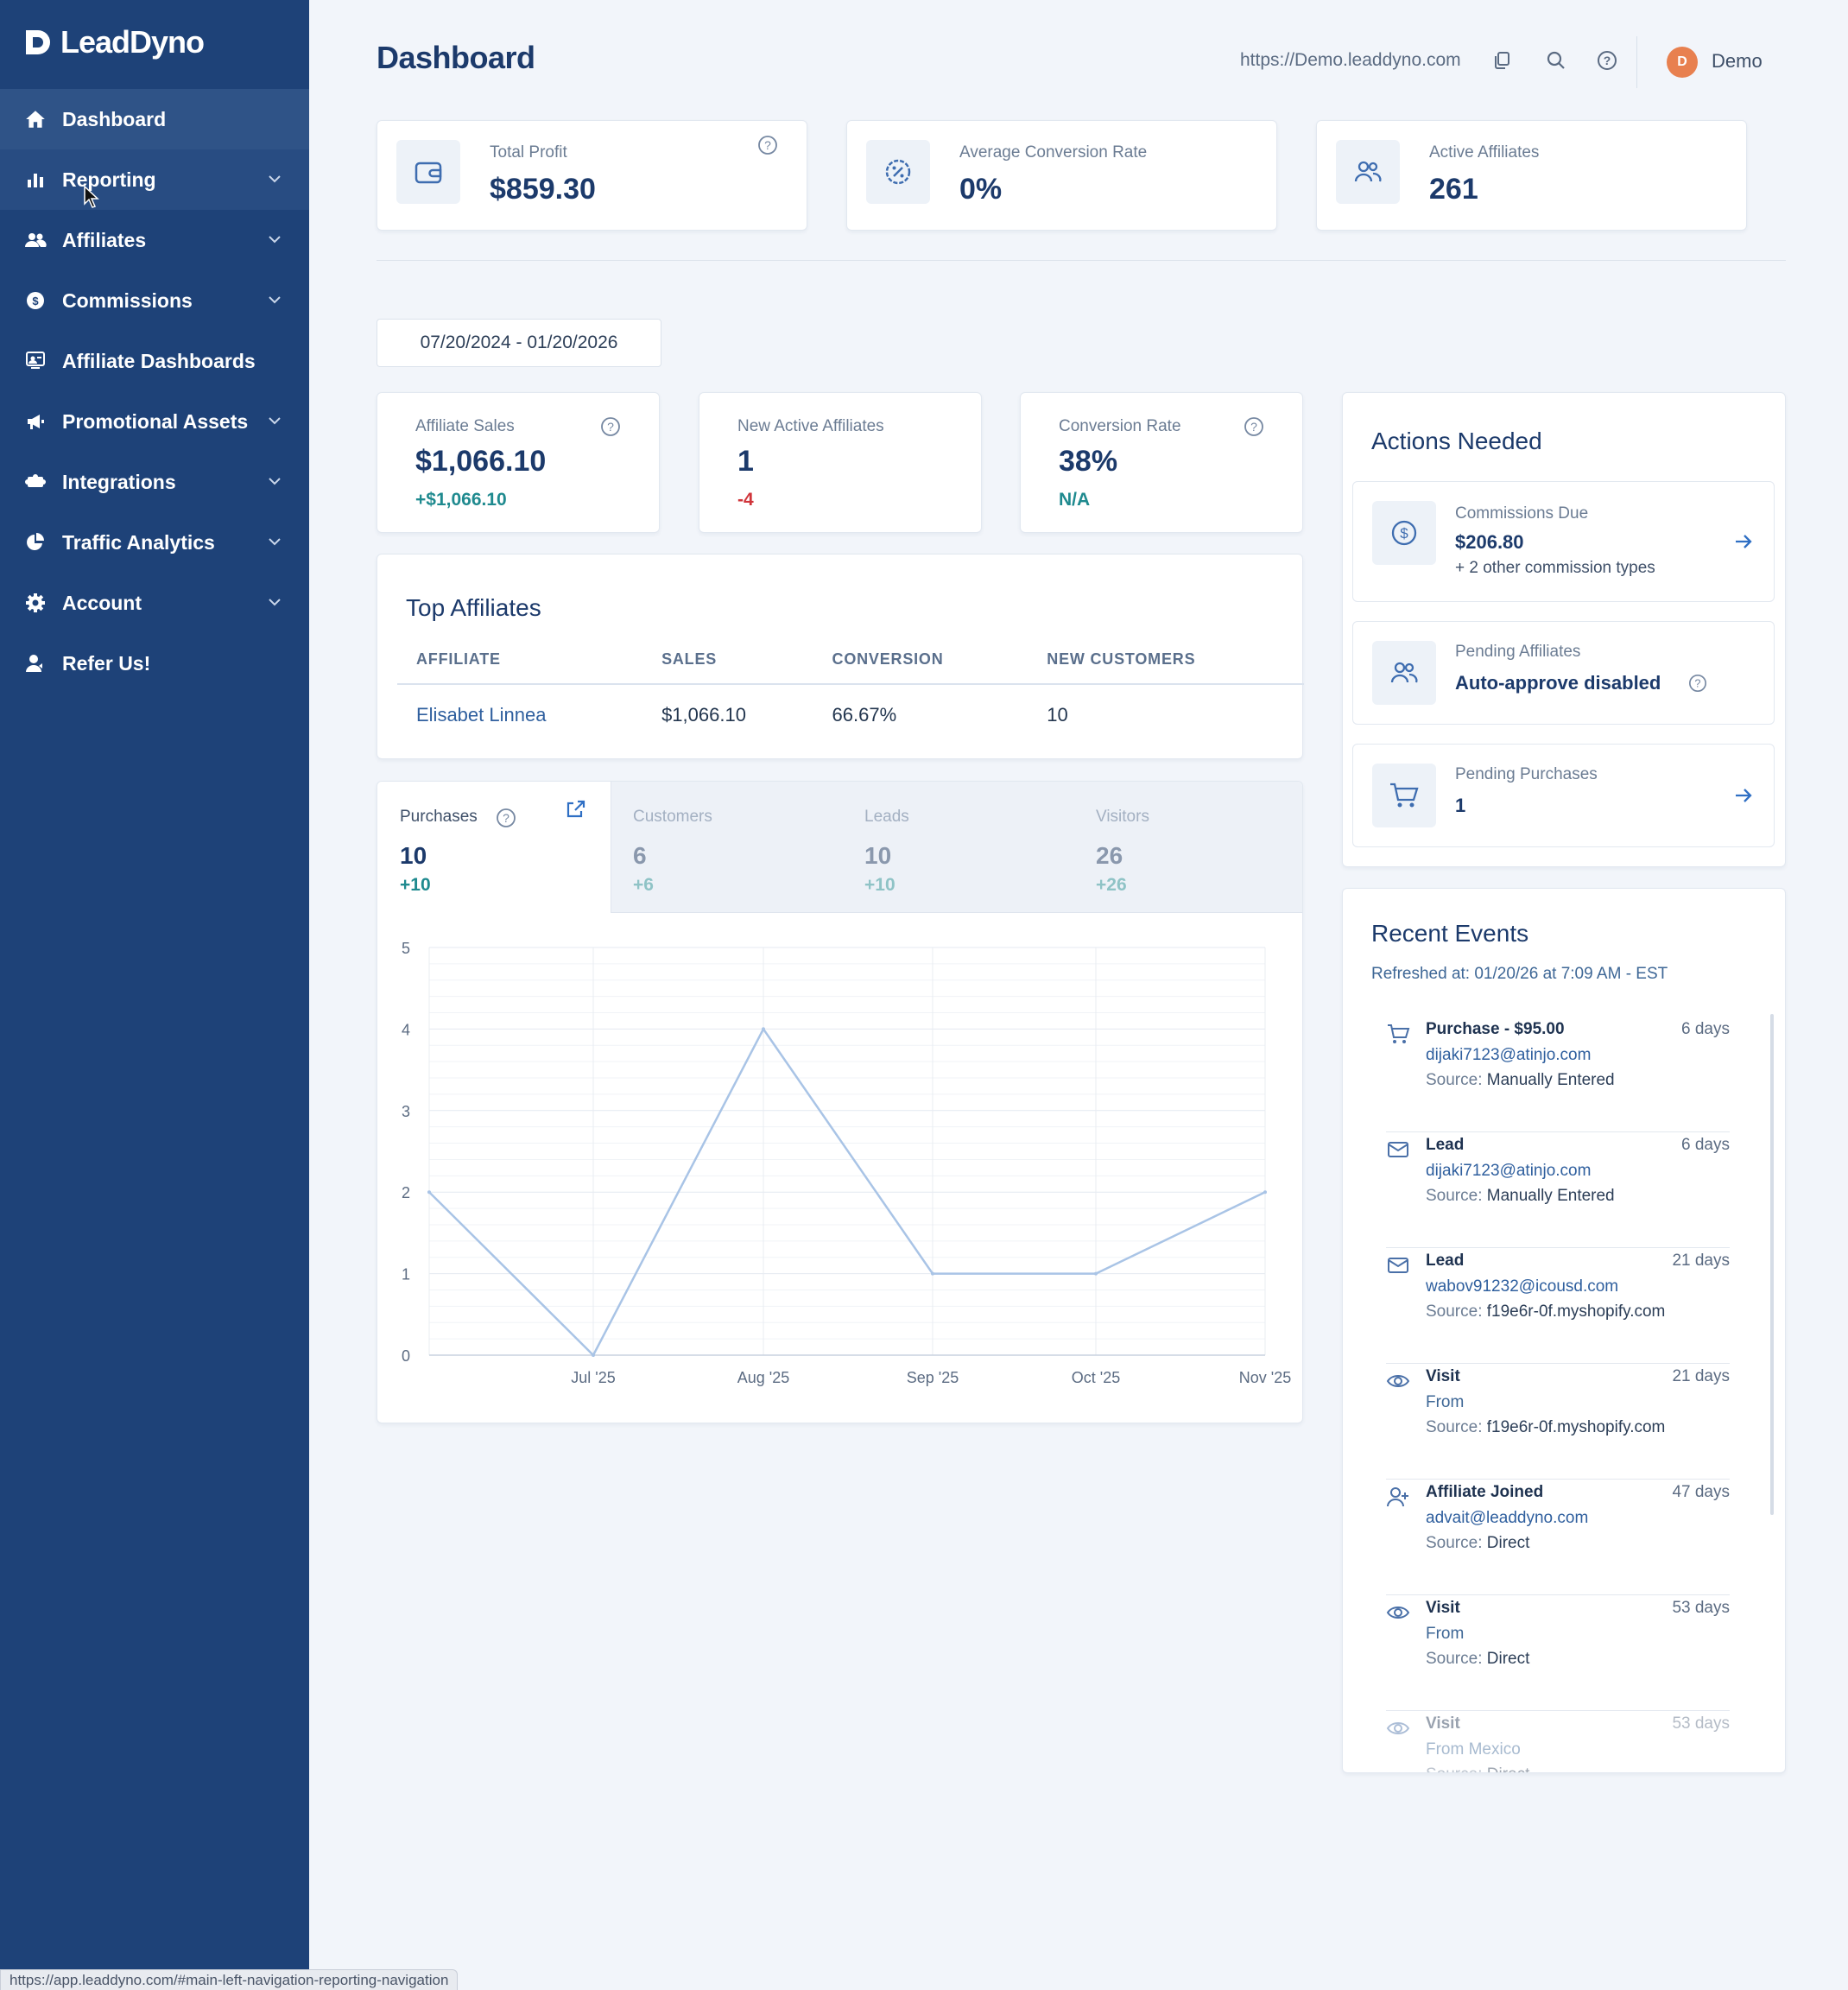  Describe the element at coordinates (439, 817) in the screenshot. I see `tab-label: Purchases` at that location.